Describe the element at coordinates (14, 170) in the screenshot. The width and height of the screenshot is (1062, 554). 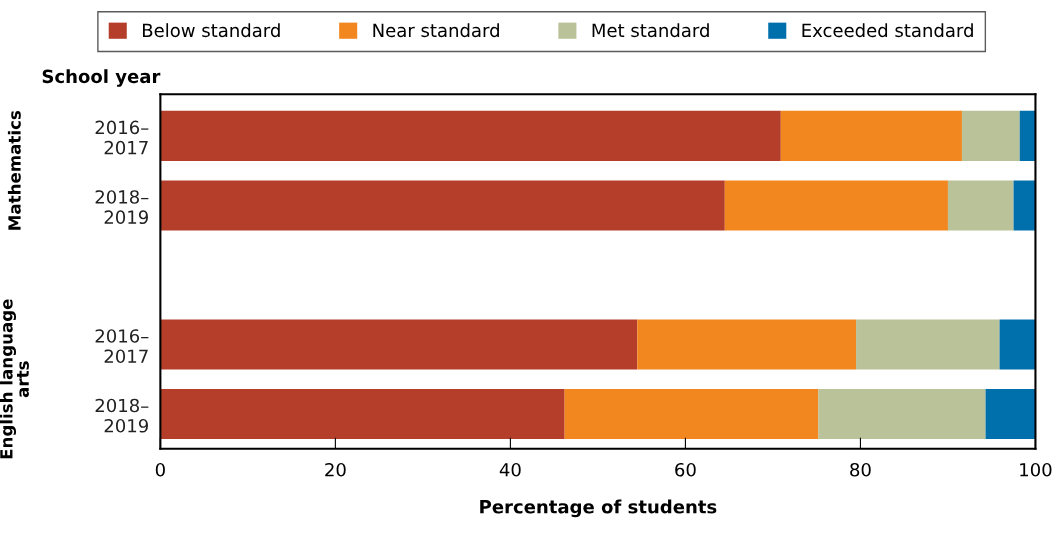
I see `text: Mathematics` at that location.